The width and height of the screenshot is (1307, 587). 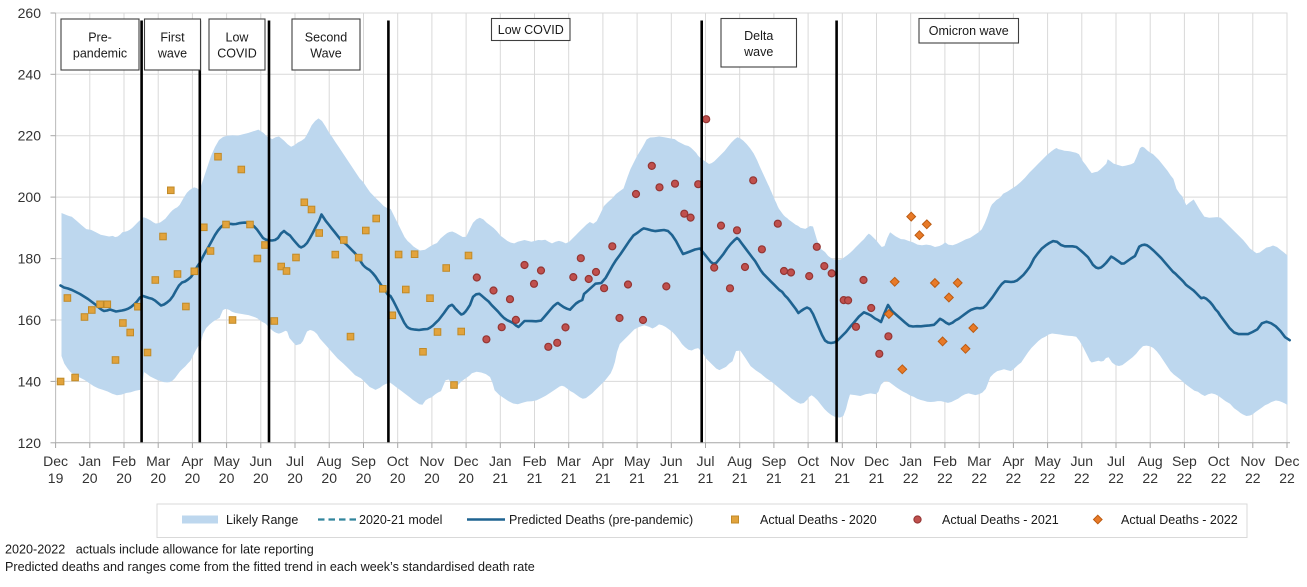 What do you see at coordinates (818, 520) in the screenshot?
I see `svg-text: Actual Deaths - 2020` at bounding box center [818, 520].